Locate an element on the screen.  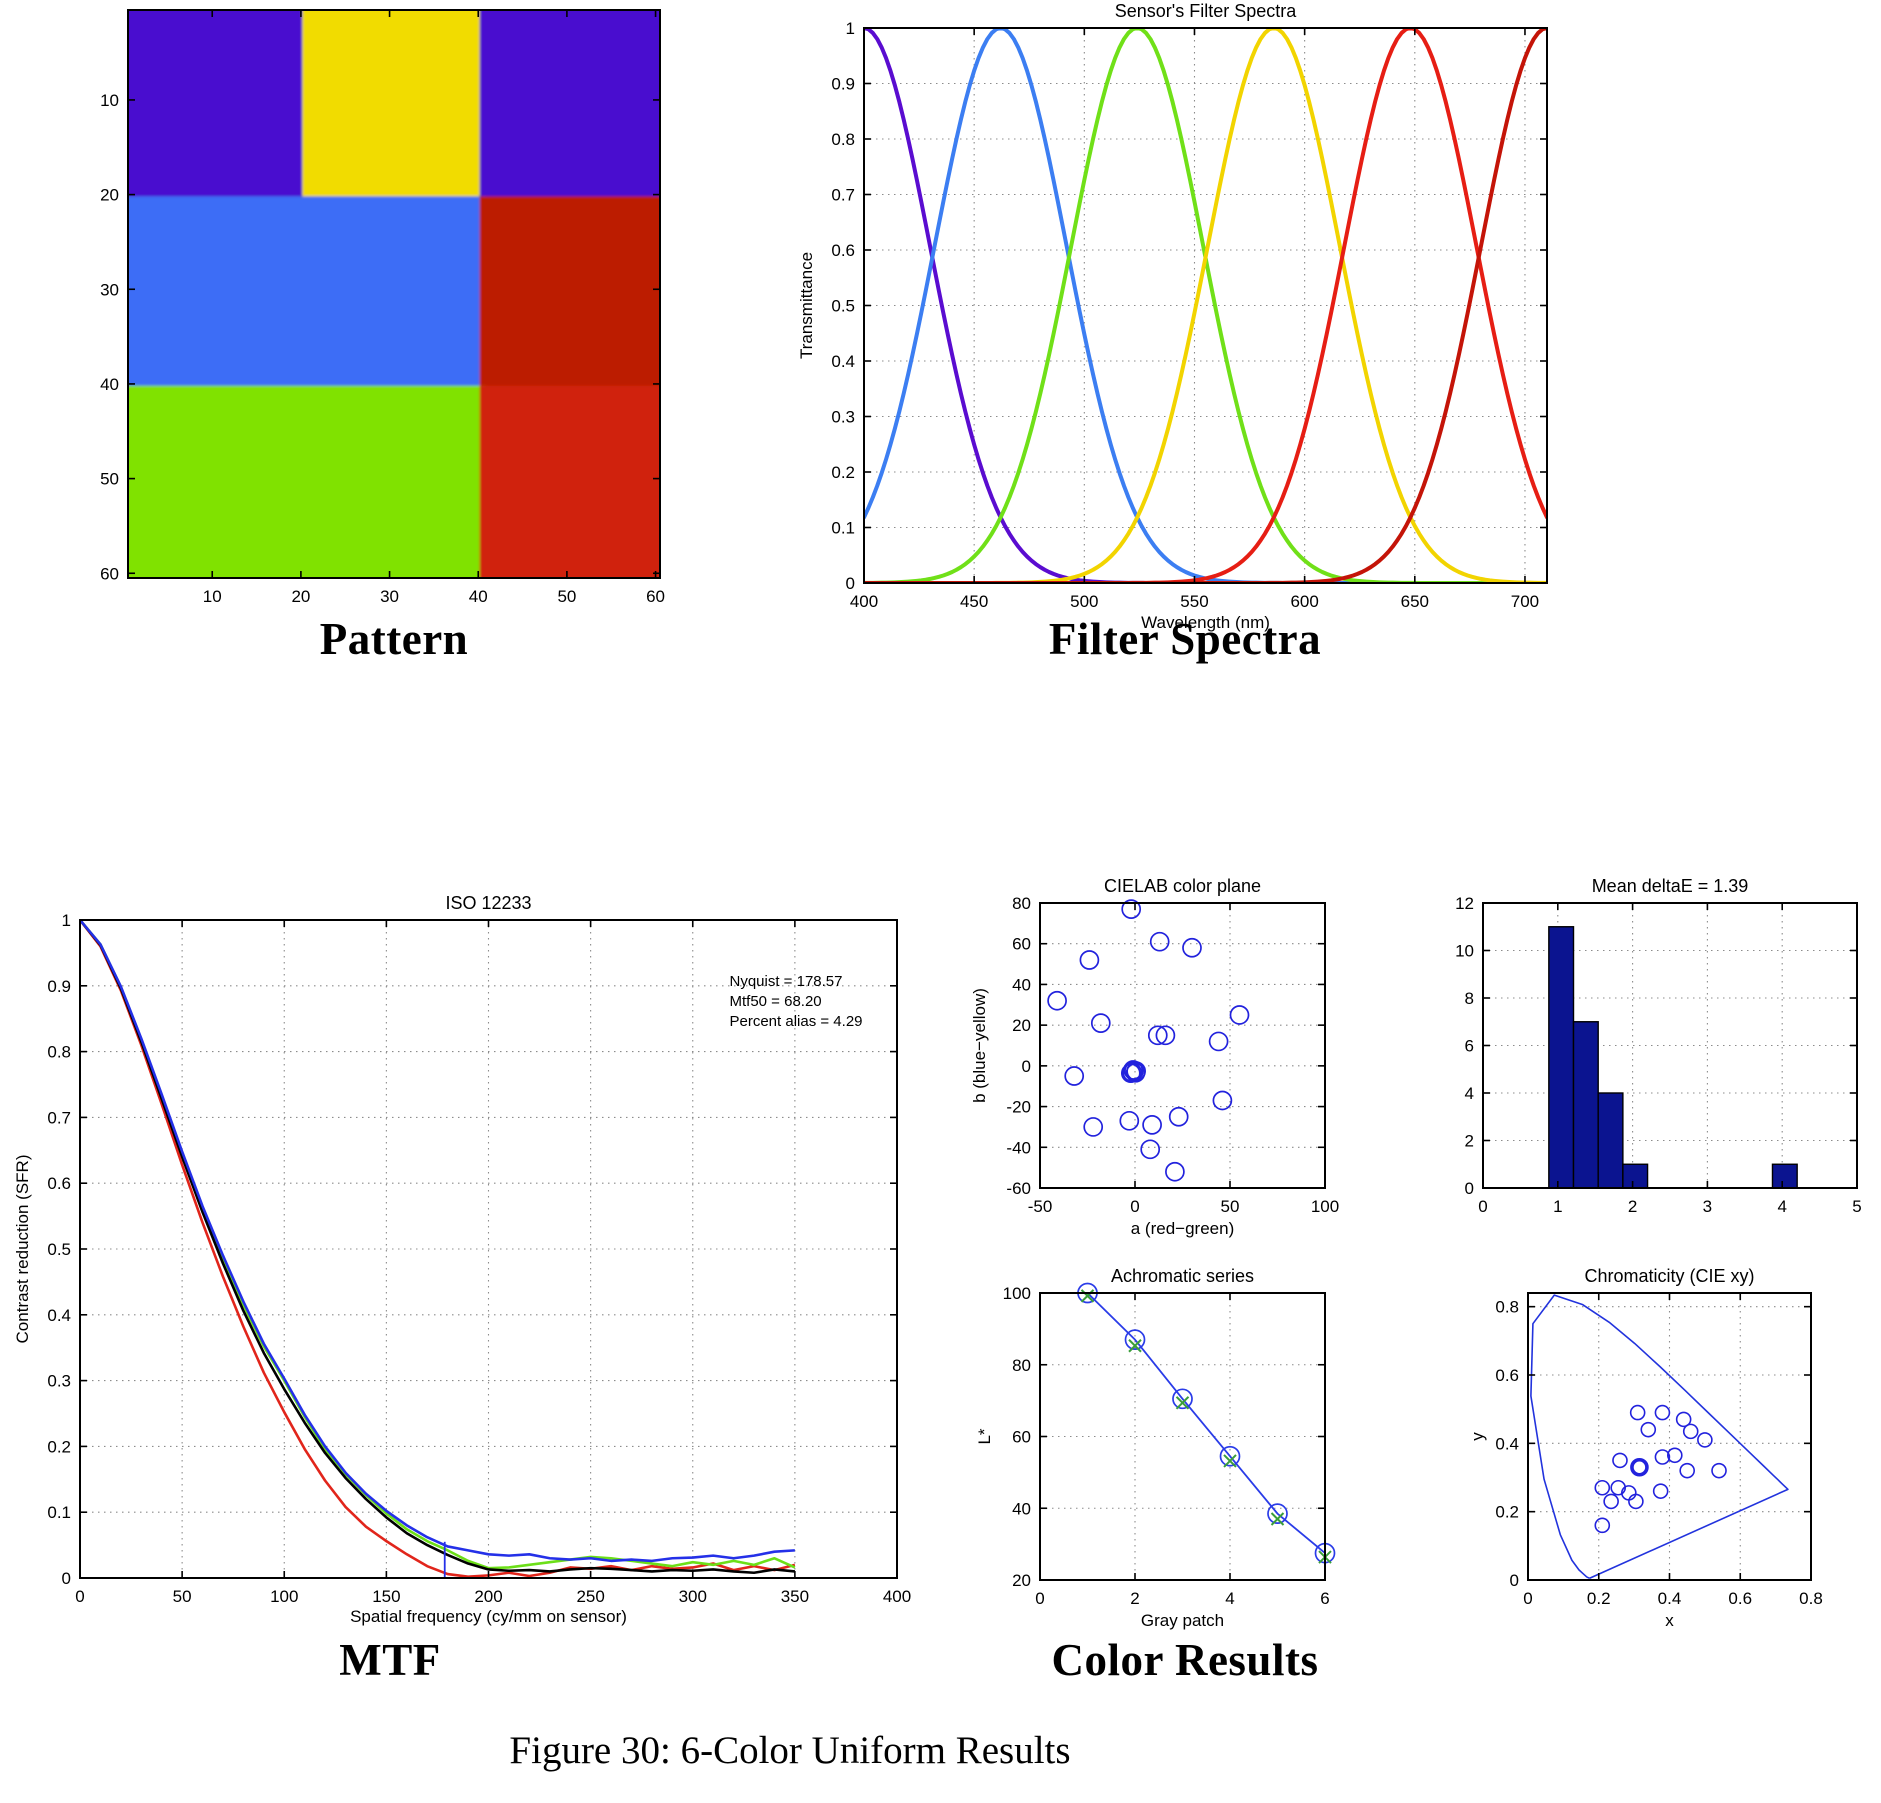
chromaticity-ylabel: y is located at coordinates (1477, 1436).